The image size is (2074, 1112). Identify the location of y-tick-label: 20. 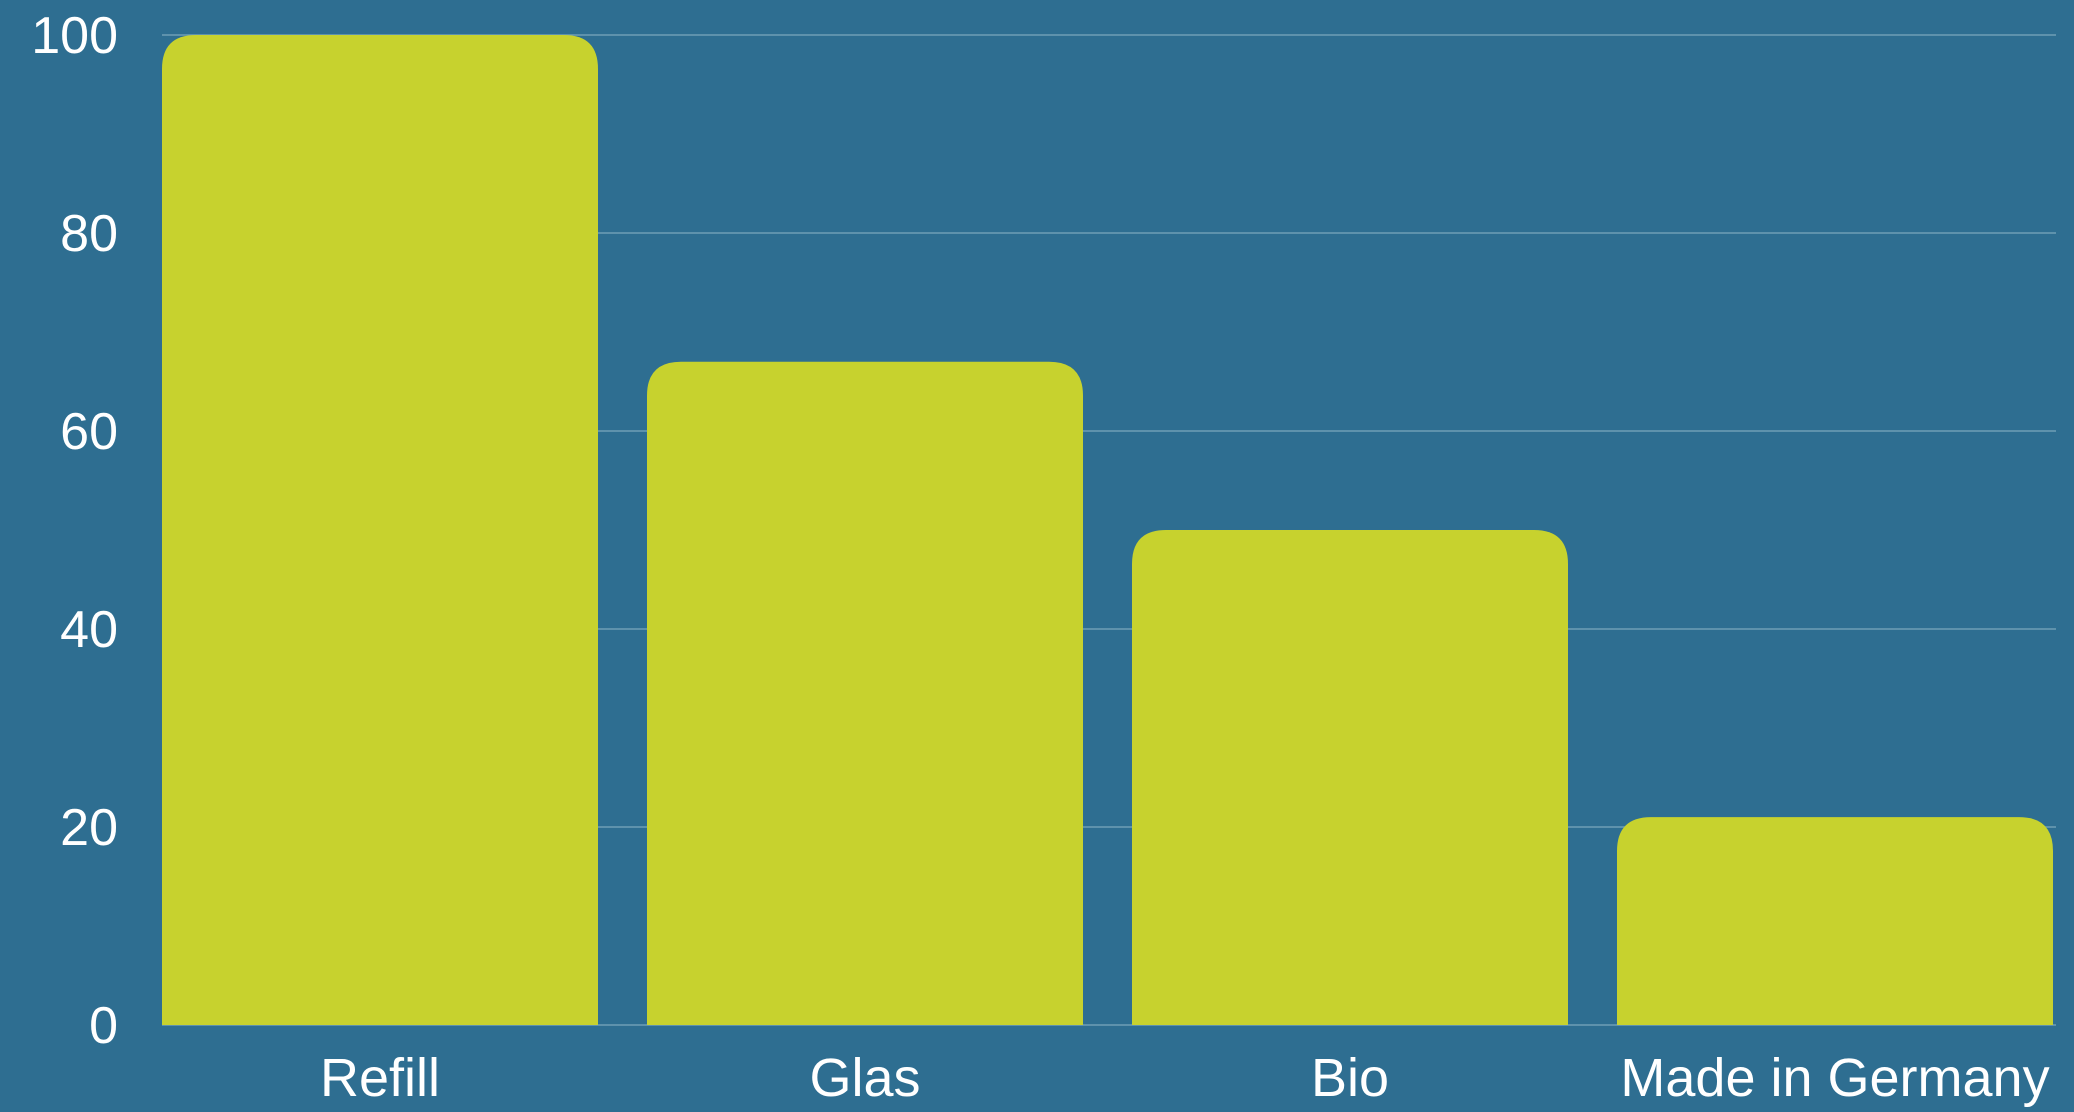
(89, 828).